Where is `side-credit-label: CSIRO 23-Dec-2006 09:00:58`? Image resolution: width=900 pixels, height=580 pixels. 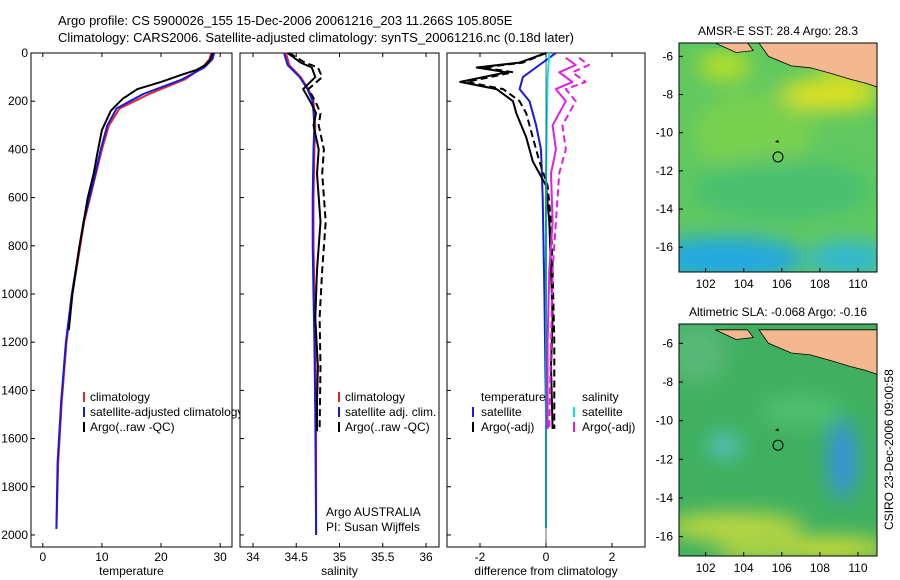 side-credit-label: CSIRO 23-Dec-2006 09:00:58 is located at coordinates (889, 449).